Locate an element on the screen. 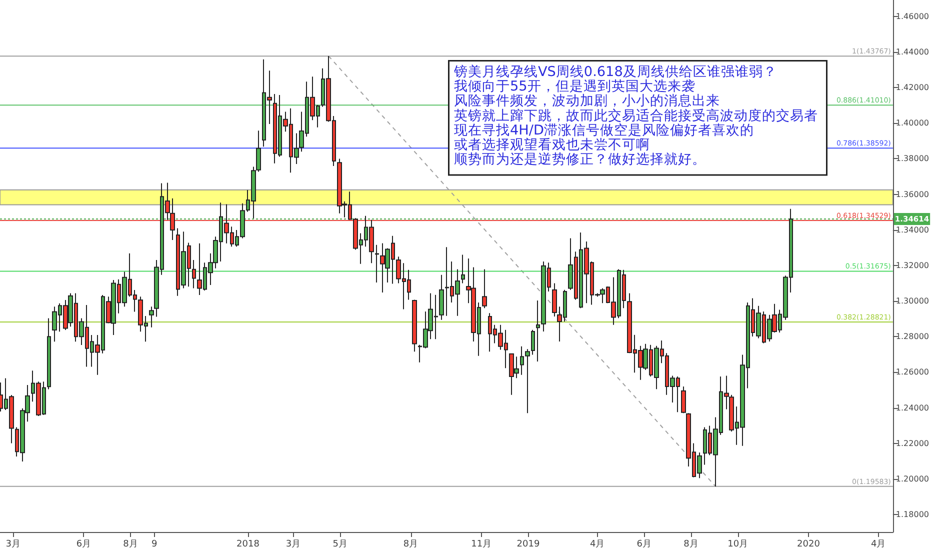  y-tick-label: 1.42000 is located at coordinates (913, 87).